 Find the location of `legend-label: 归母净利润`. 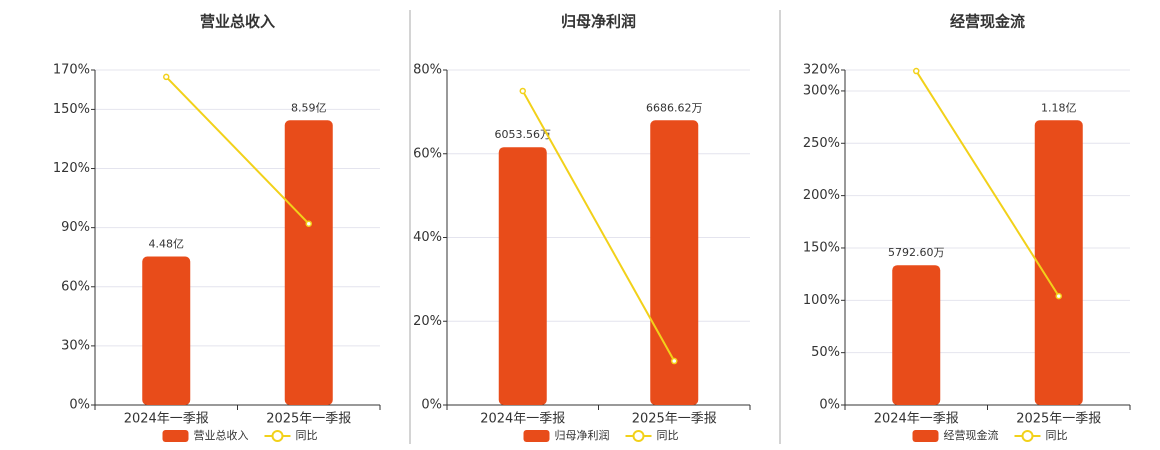

legend-label: 归母净利润 is located at coordinates (582, 435).